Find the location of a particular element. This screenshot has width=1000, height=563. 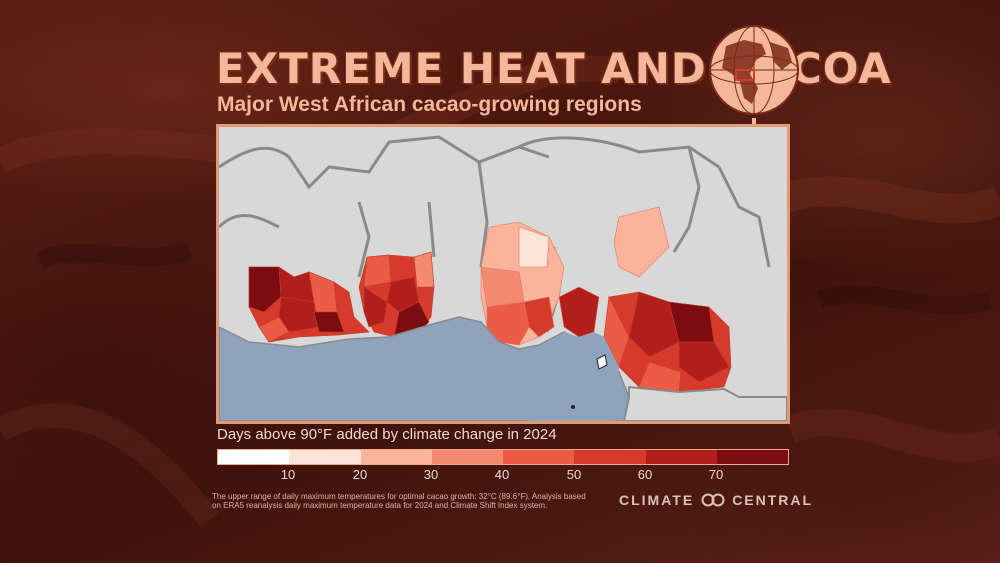

climate-central-logo: CLIMATE CENTRAL is located at coordinates (716, 500).